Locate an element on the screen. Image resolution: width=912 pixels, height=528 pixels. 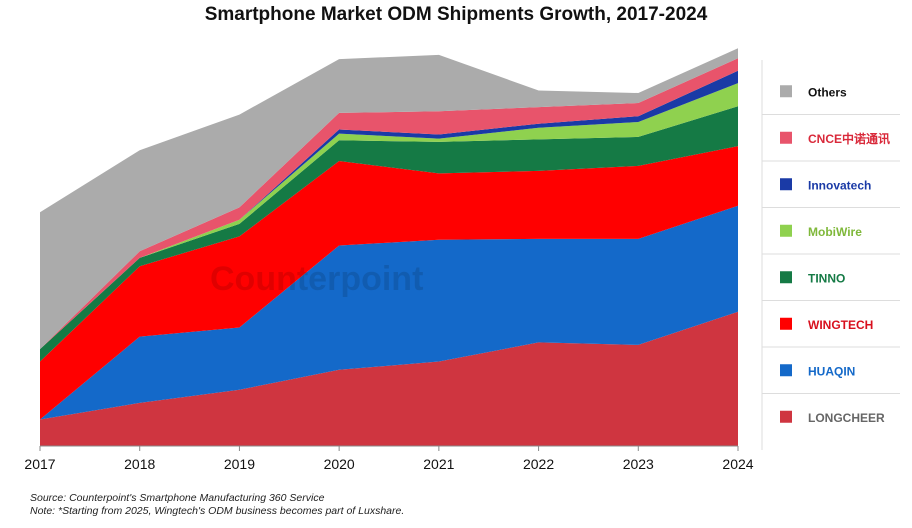
x-tick-label: 2021 is located at coordinates (438, 464).